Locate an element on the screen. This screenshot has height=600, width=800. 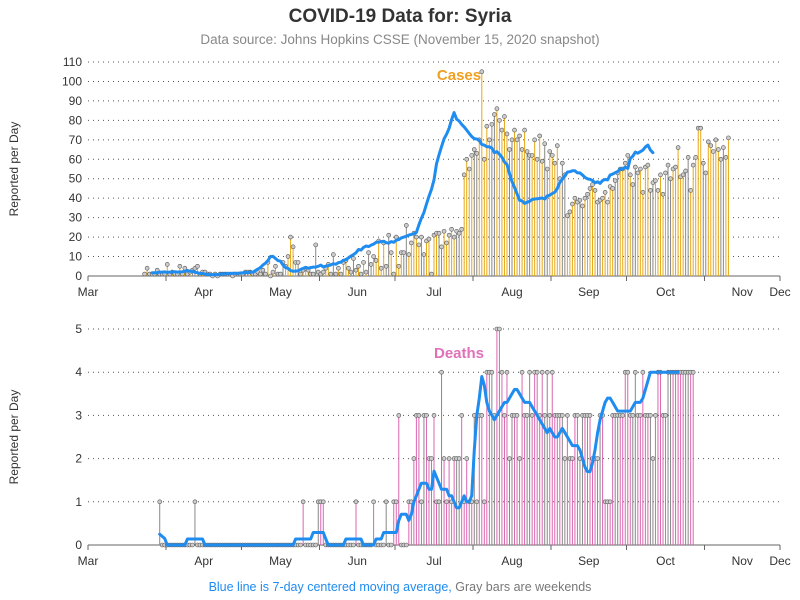
cases-x-tick-label: May is located at coordinates (280, 292).